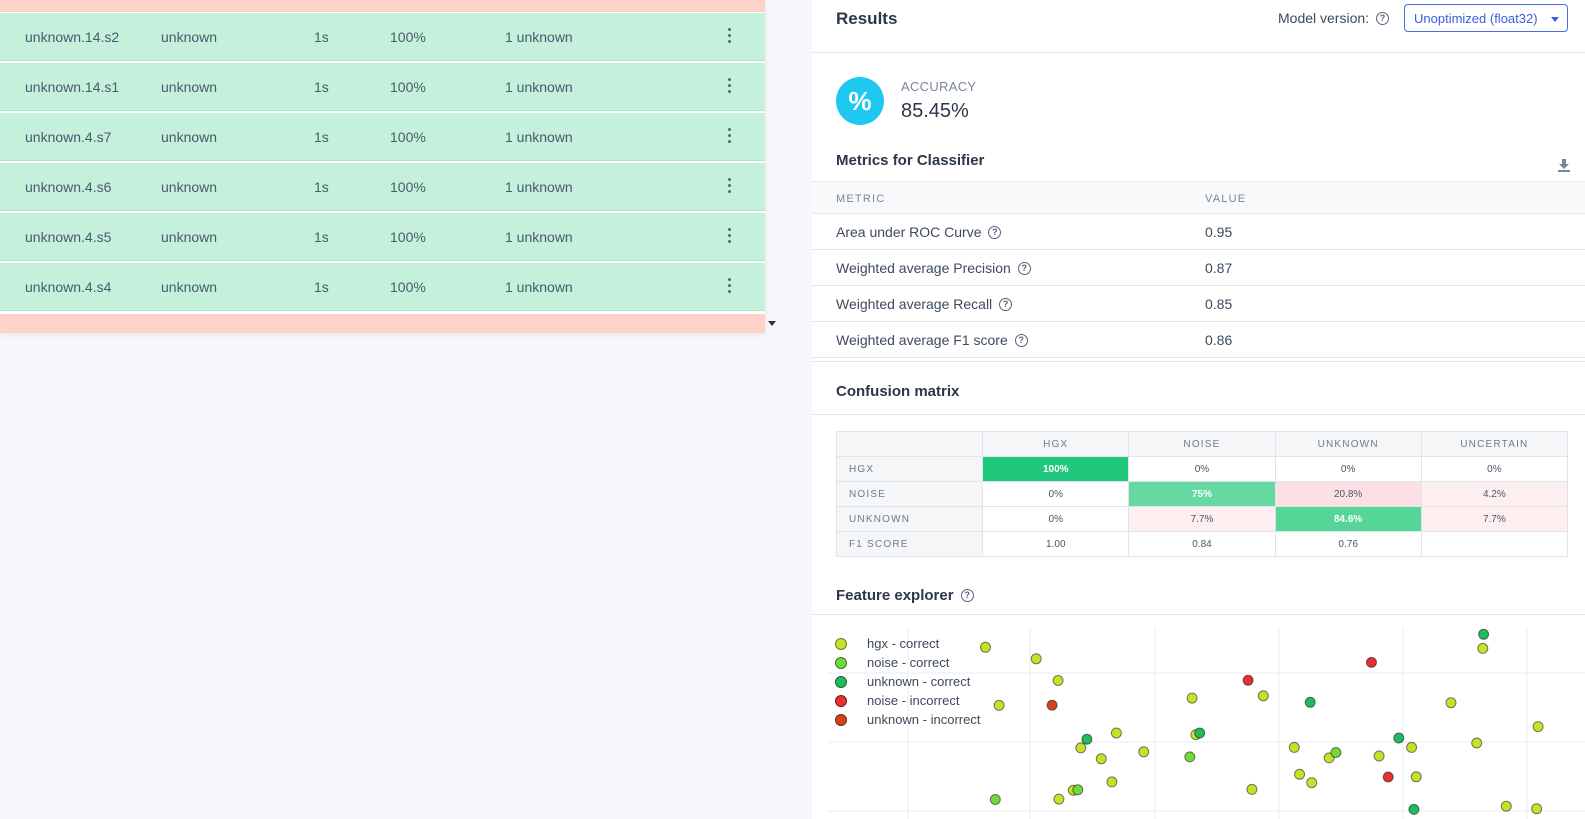 The width and height of the screenshot is (1585, 819). What do you see at coordinates (909, 232) in the screenshot?
I see `metric-name-text: Area under ROC Curve` at bounding box center [909, 232].